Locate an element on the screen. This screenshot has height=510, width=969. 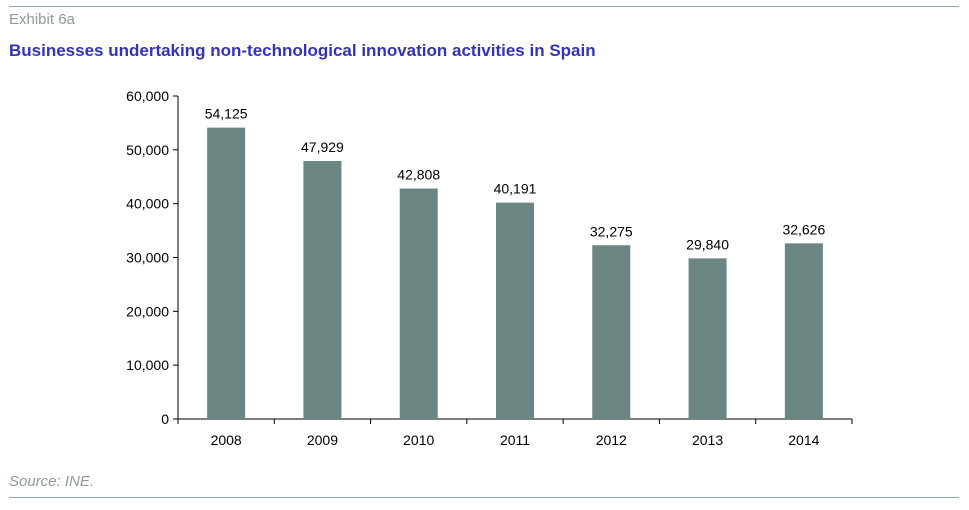
bar-2009 is located at coordinates (322, 289).